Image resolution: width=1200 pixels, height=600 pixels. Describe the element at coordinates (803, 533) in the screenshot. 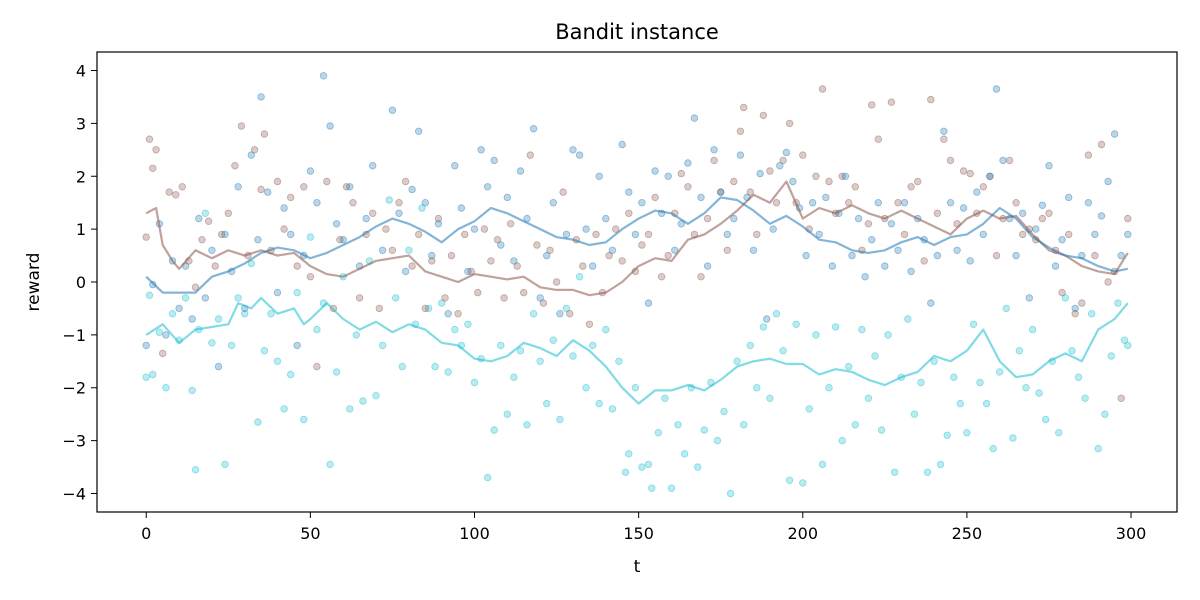

I see `x-tick-label: 200` at that location.